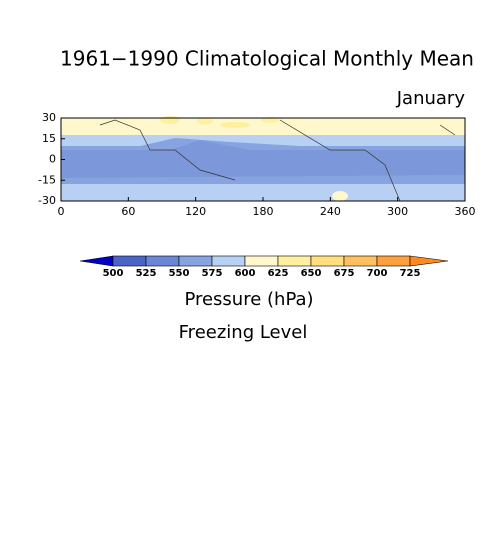  Describe the element at coordinates (179, 273) in the screenshot. I see `colorbar-label: 550` at that location.